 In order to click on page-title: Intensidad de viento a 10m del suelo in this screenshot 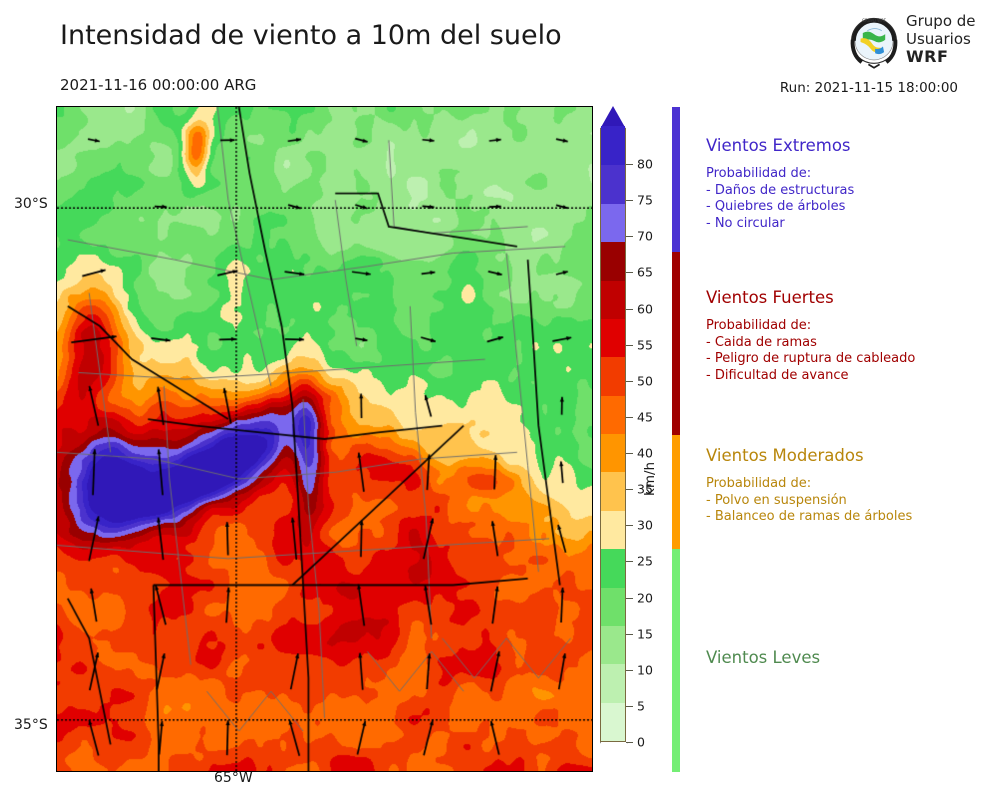, I will do `click(311, 35)`.